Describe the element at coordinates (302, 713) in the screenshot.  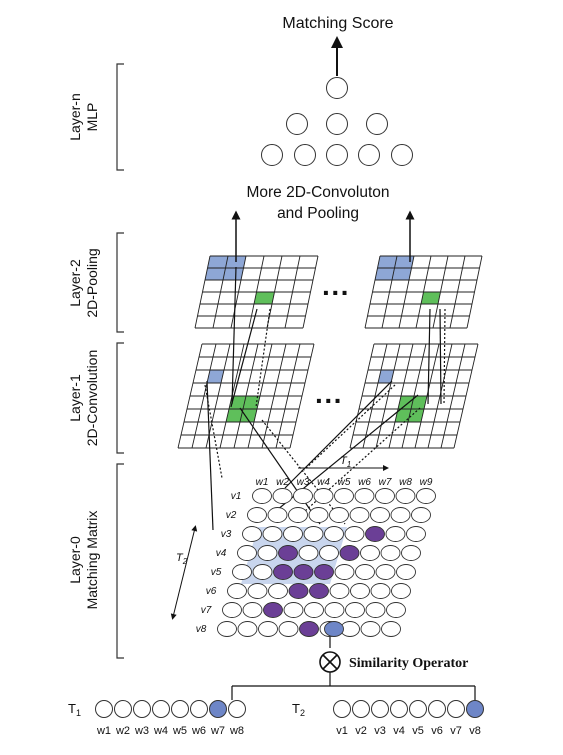
I see `sequence-t2-label-sub: 2` at that location.